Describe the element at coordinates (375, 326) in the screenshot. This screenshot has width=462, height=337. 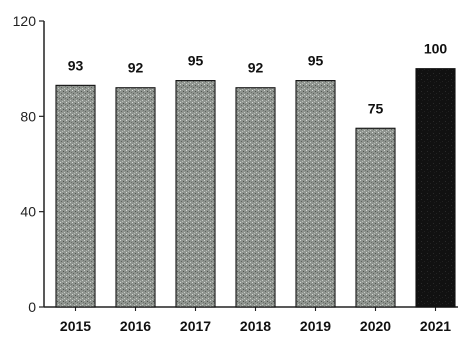
I see `x-tick-label: 2020` at that location.